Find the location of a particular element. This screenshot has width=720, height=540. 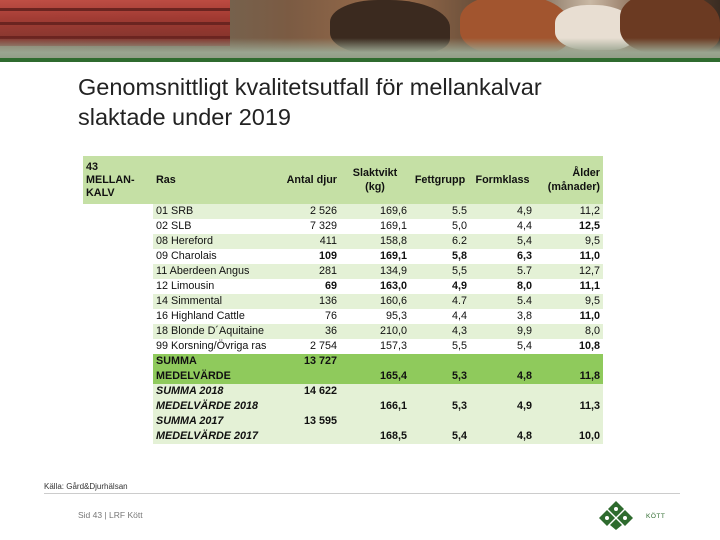

summa-2018-row: SUMMA 2018 14 622 is located at coordinates (343, 391).